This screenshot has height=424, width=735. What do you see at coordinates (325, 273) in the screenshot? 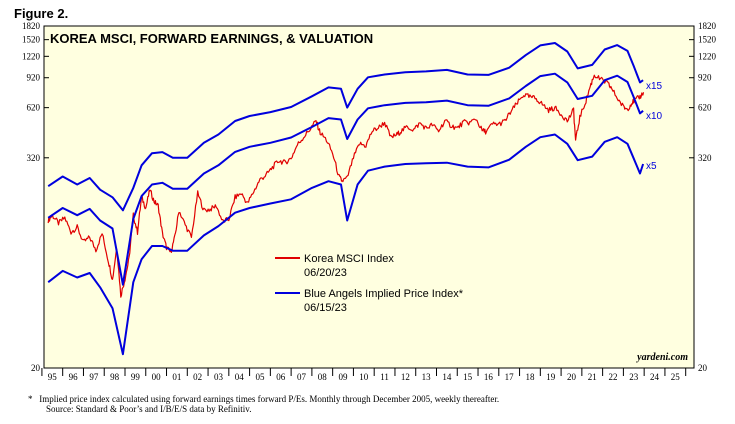
I see `legend-date-msci: 06/20/23` at bounding box center [325, 273].